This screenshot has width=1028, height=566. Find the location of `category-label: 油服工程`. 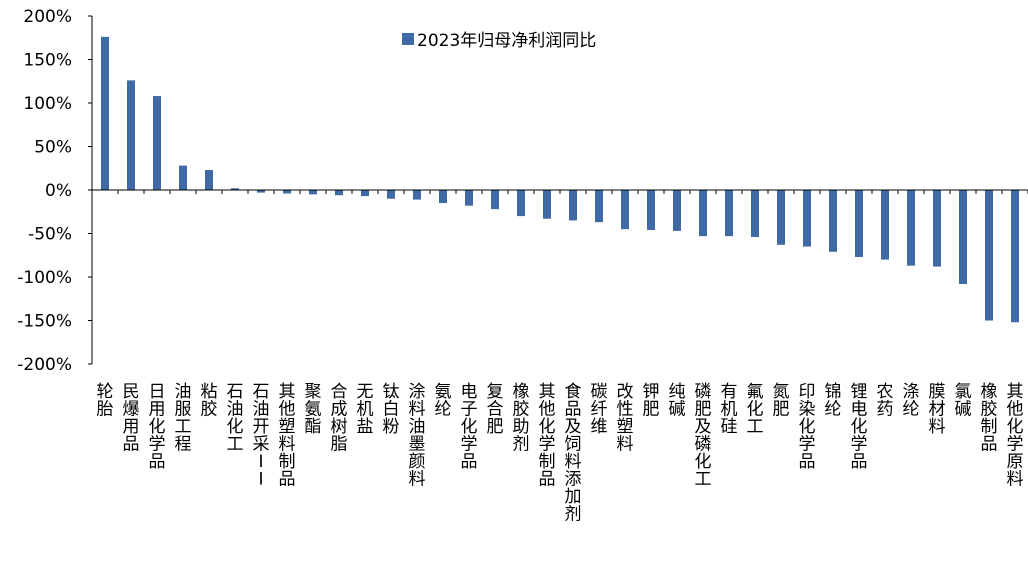

category-label: 油服工程 is located at coordinates (183, 418).